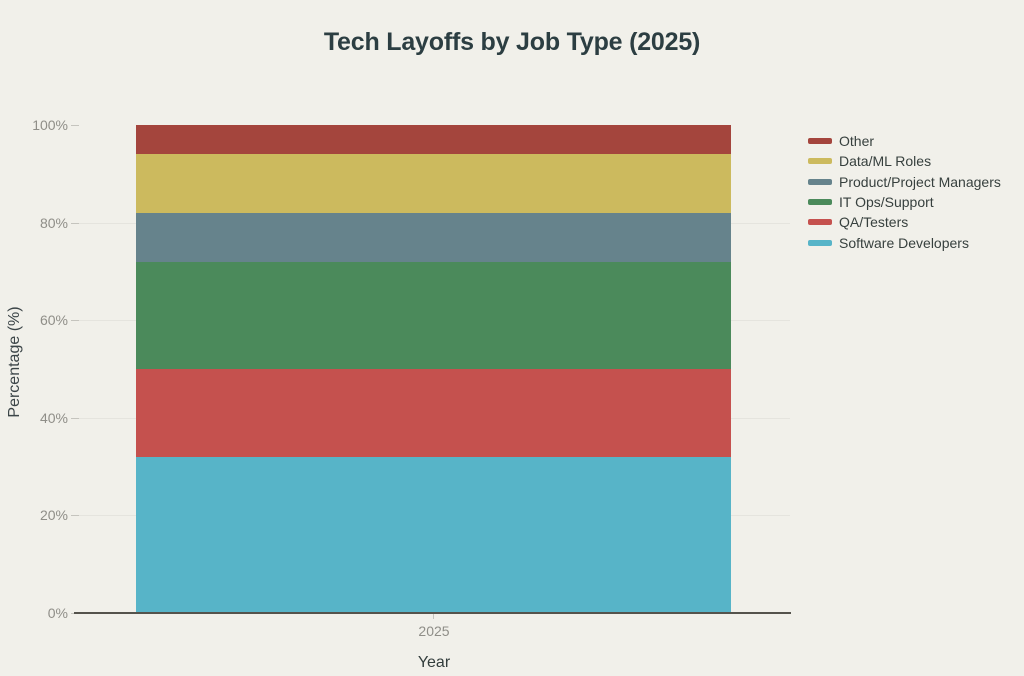  What do you see at coordinates (53, 417) in the screenshot?
I see `y-tick-label-40: 40%` at bounding box center [53, 417].